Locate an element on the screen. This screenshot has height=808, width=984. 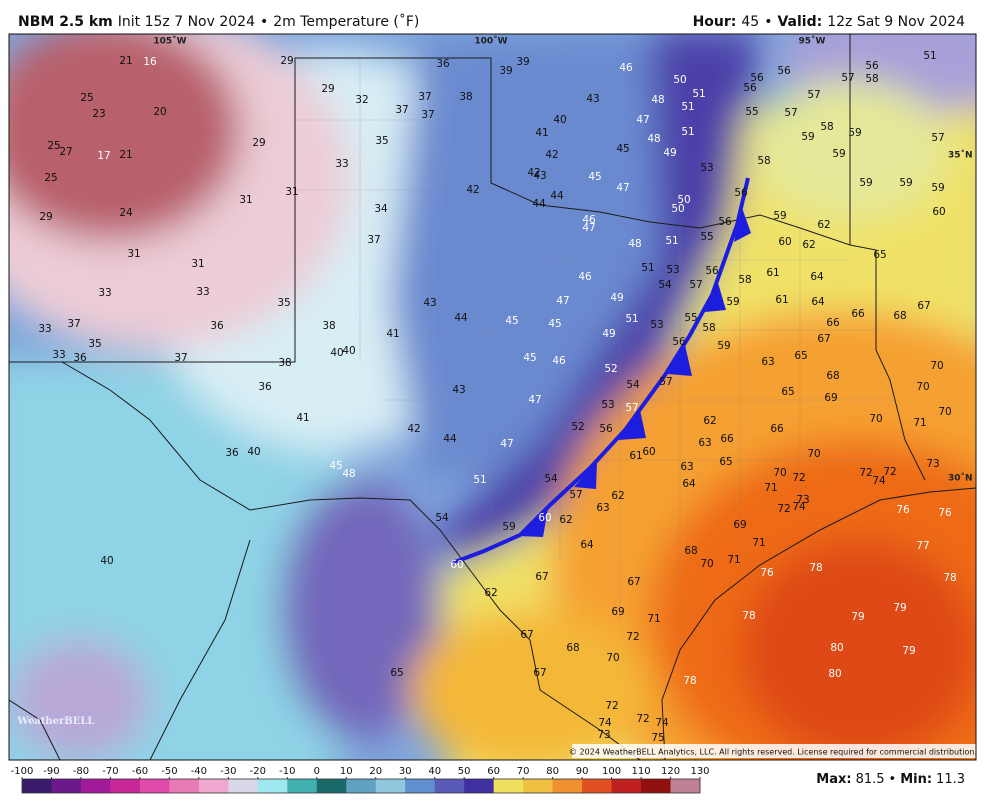
temperature-label: 37 is located at coordinates (373, 240).